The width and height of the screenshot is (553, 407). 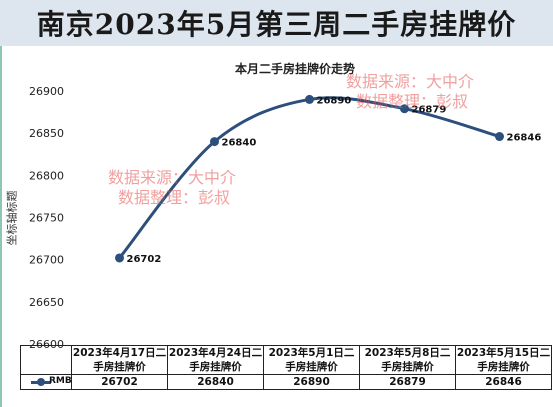 What do you see at coordinates (144, 259) in the screenshot?
I see `data-label-0: 26702` at bounding box center [144, 259].